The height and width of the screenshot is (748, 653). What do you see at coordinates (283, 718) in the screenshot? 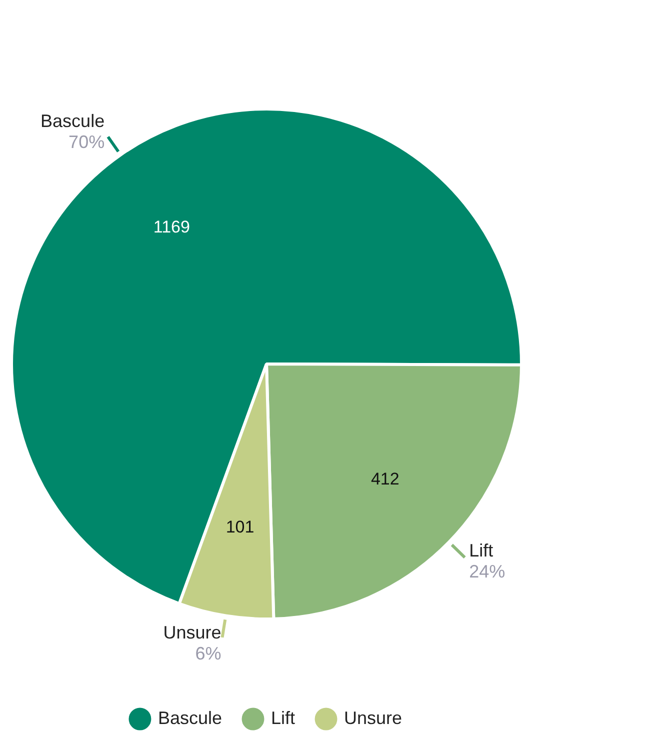
I see `legend-label: Lift` at bounding box center [283, 718].